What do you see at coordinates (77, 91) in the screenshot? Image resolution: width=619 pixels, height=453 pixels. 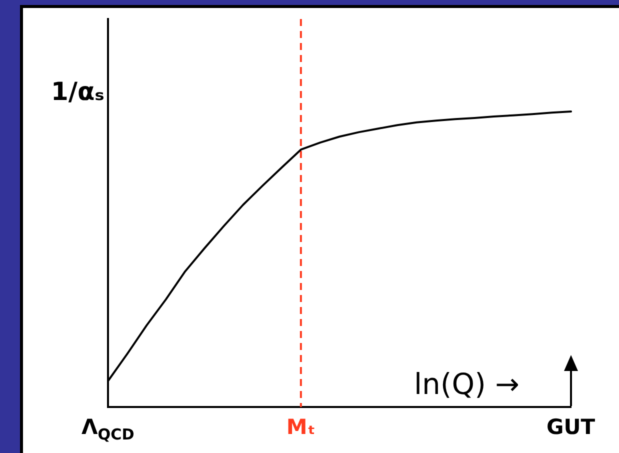 I see `y-axis-title: 1/αₛ` at bounding box center [77, 91].